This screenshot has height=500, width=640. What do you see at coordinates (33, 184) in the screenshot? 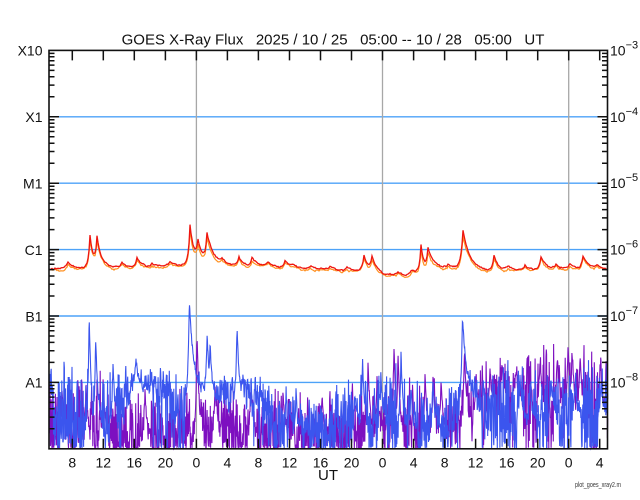
I see `svg-text: M1` at bounding box center [33, 184].